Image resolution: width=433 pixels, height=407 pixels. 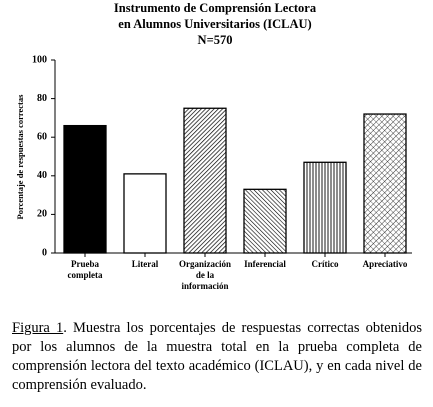 What do you see at coordinates (38, 328) in the screenshot?
I see `caption-label: Figura 1` at bounding box center [38, 328].